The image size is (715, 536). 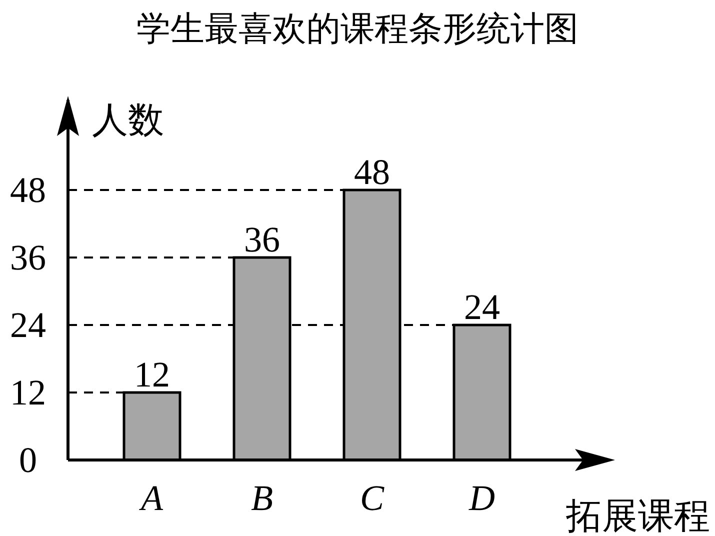 What do you see at coordinates (28, 190) in the screenshot?
I see `y-tick-label: 48` at bounding box center [28, 190].